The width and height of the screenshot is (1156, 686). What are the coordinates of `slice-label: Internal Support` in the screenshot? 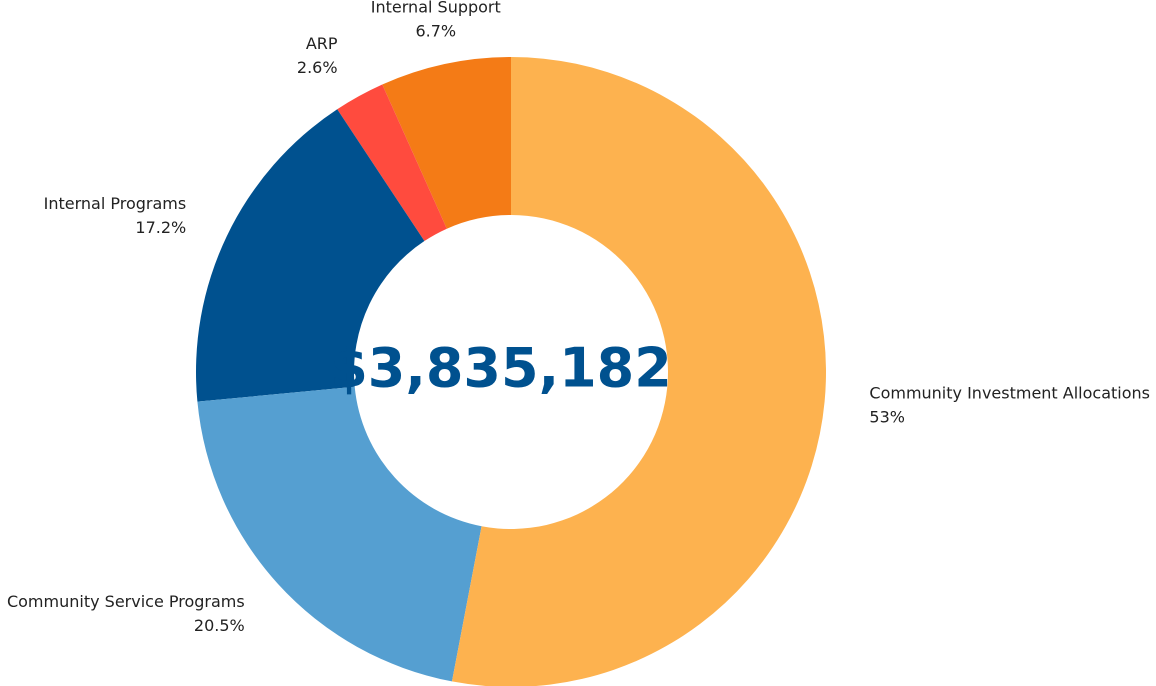 It's located at (436, 8).